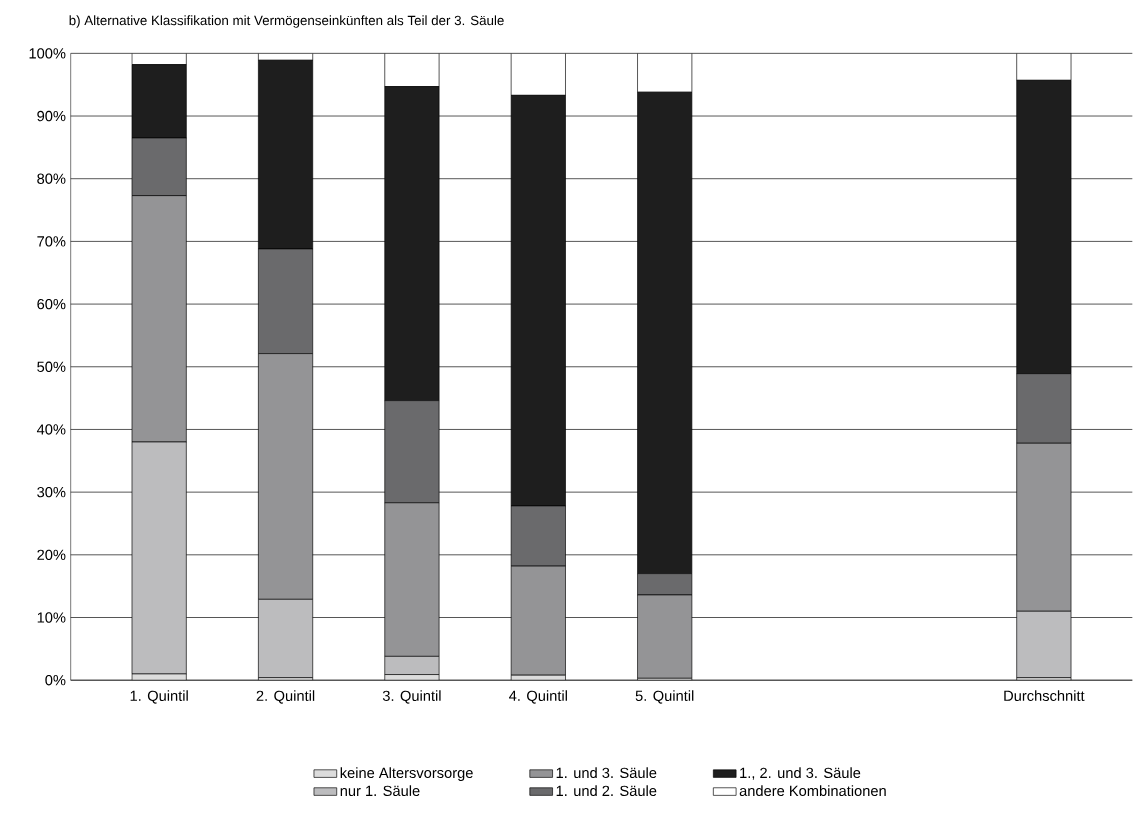 This screenshot has height=822, width=1139. I want to click on legend-label: keine Altersvorsorge, so click(406, 774).